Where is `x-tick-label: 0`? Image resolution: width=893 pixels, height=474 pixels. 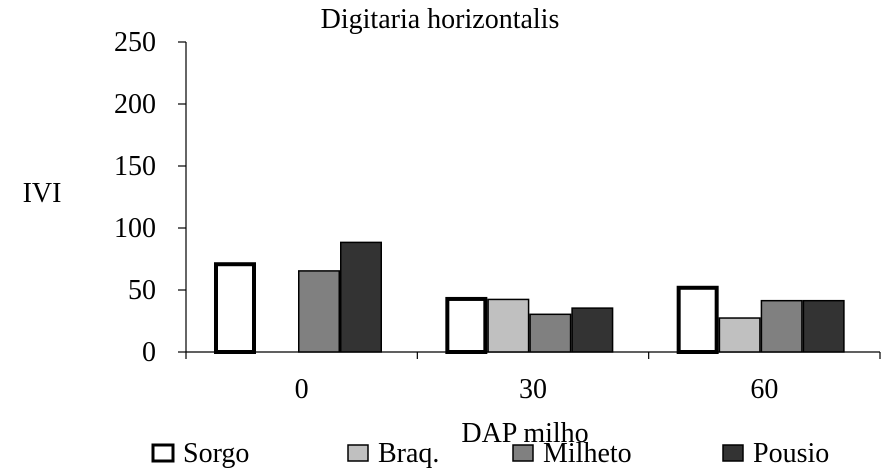
x-tick-label: 0 is located at coordinates (302, 389).